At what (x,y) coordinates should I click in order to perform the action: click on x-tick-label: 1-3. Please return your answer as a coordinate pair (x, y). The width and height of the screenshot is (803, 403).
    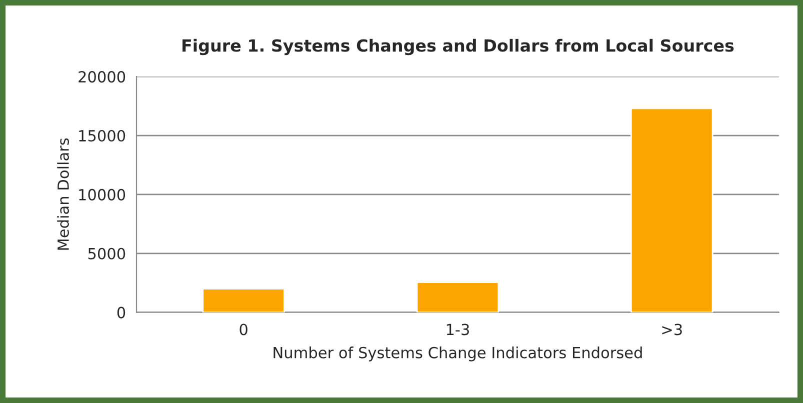
    Looking at the image, I should click on (457, 330).